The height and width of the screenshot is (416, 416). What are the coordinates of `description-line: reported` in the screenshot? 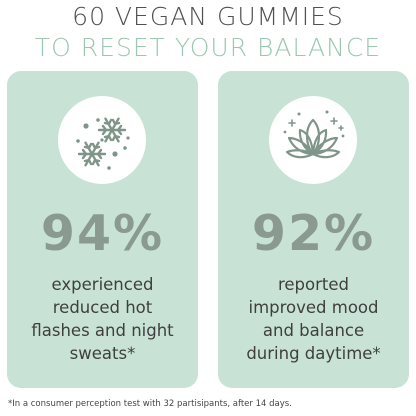 It's located at (313, 284).